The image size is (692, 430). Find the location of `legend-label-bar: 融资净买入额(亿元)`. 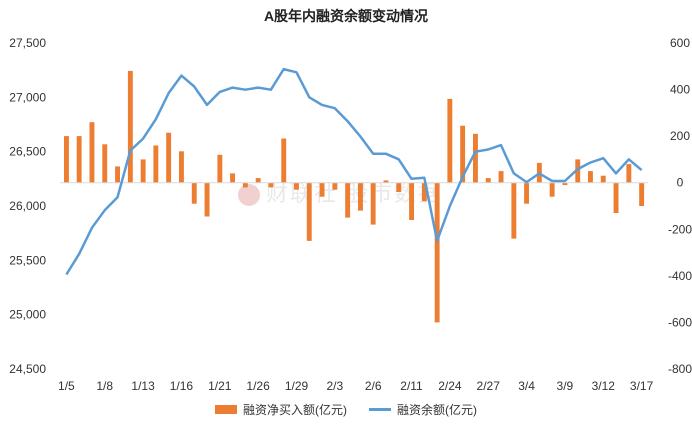

legend-label-bar: 融资净买入额(亿元) is located at coordinates (295, 410).